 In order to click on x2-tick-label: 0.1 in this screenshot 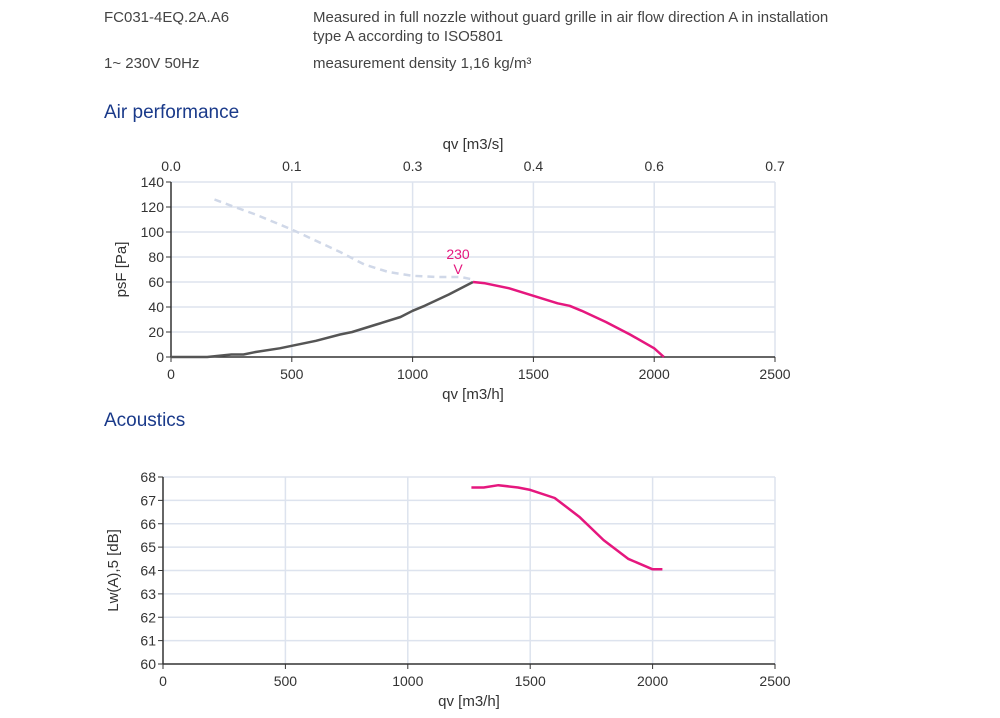, I will do `click(292, 166)`.